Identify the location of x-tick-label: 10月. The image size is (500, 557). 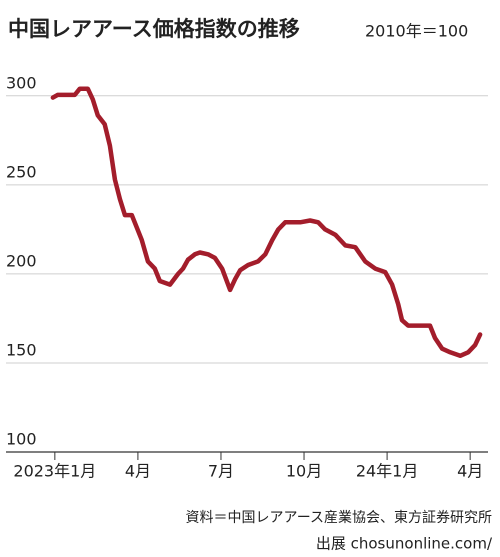
(304, 471).